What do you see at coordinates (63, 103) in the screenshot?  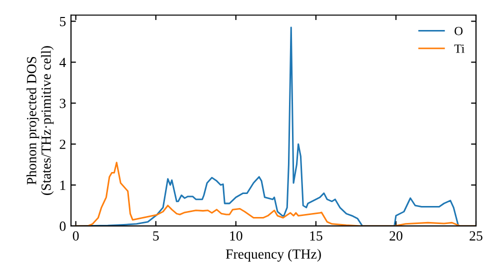 I see `y-tick-label: 3` at bounding box center [63, 103].